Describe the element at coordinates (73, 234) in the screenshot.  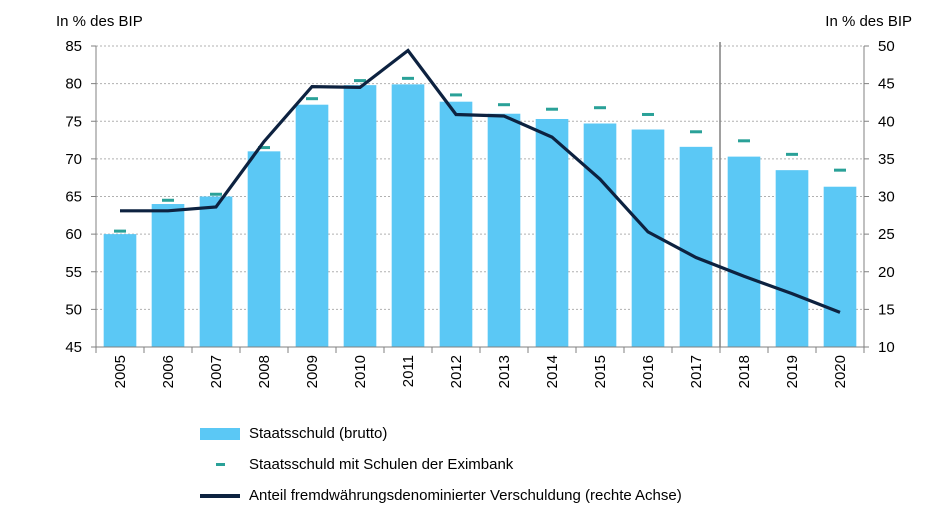
I see `left-tick-label: 60` at that location.